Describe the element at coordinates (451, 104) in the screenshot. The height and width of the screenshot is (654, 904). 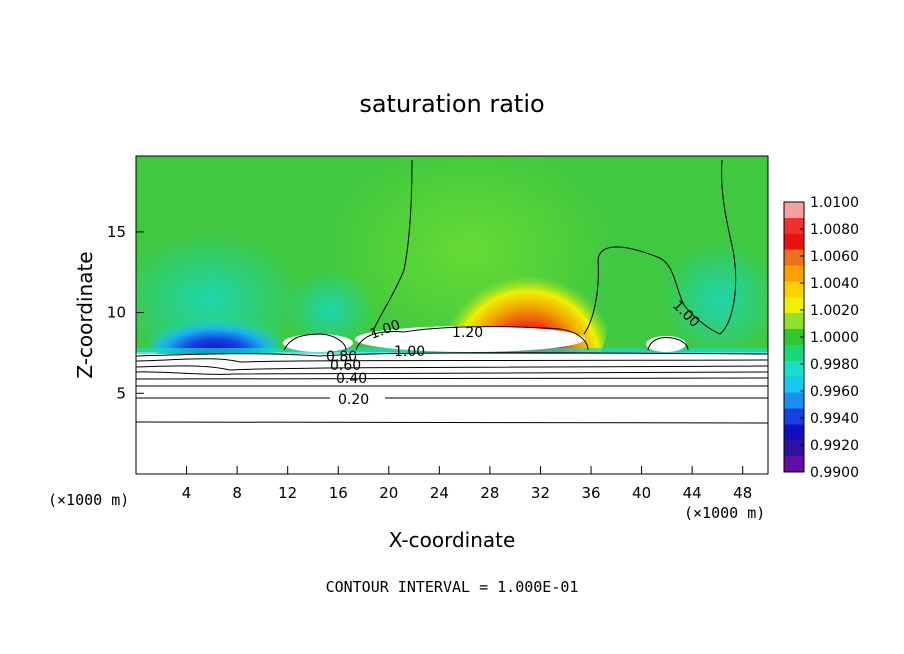
I see `chart-title: saturation ratio` at that location.